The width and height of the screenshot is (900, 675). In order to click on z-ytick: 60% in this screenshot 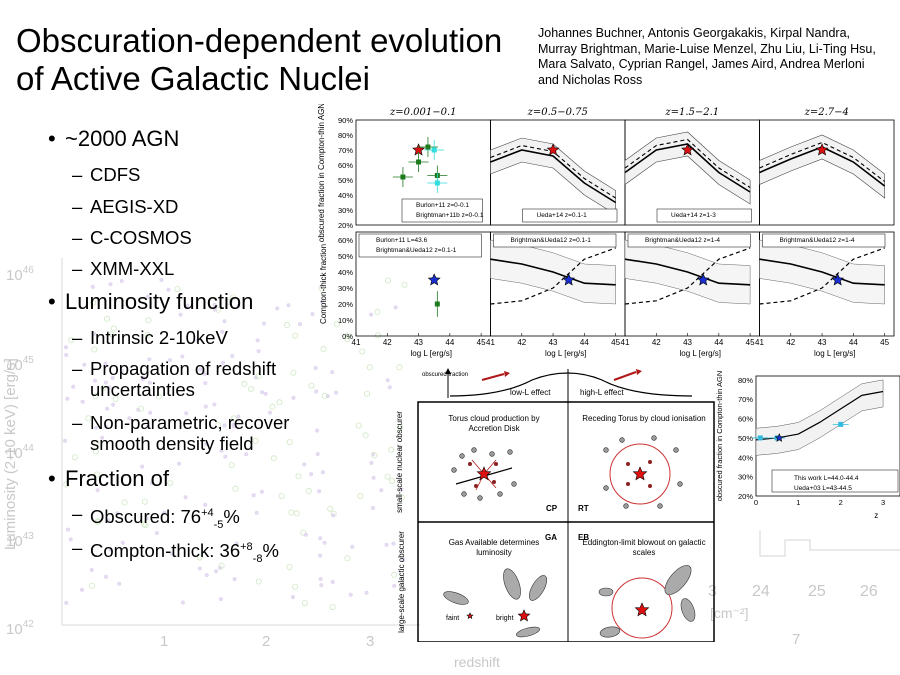, I will do `click(745, 419)`.